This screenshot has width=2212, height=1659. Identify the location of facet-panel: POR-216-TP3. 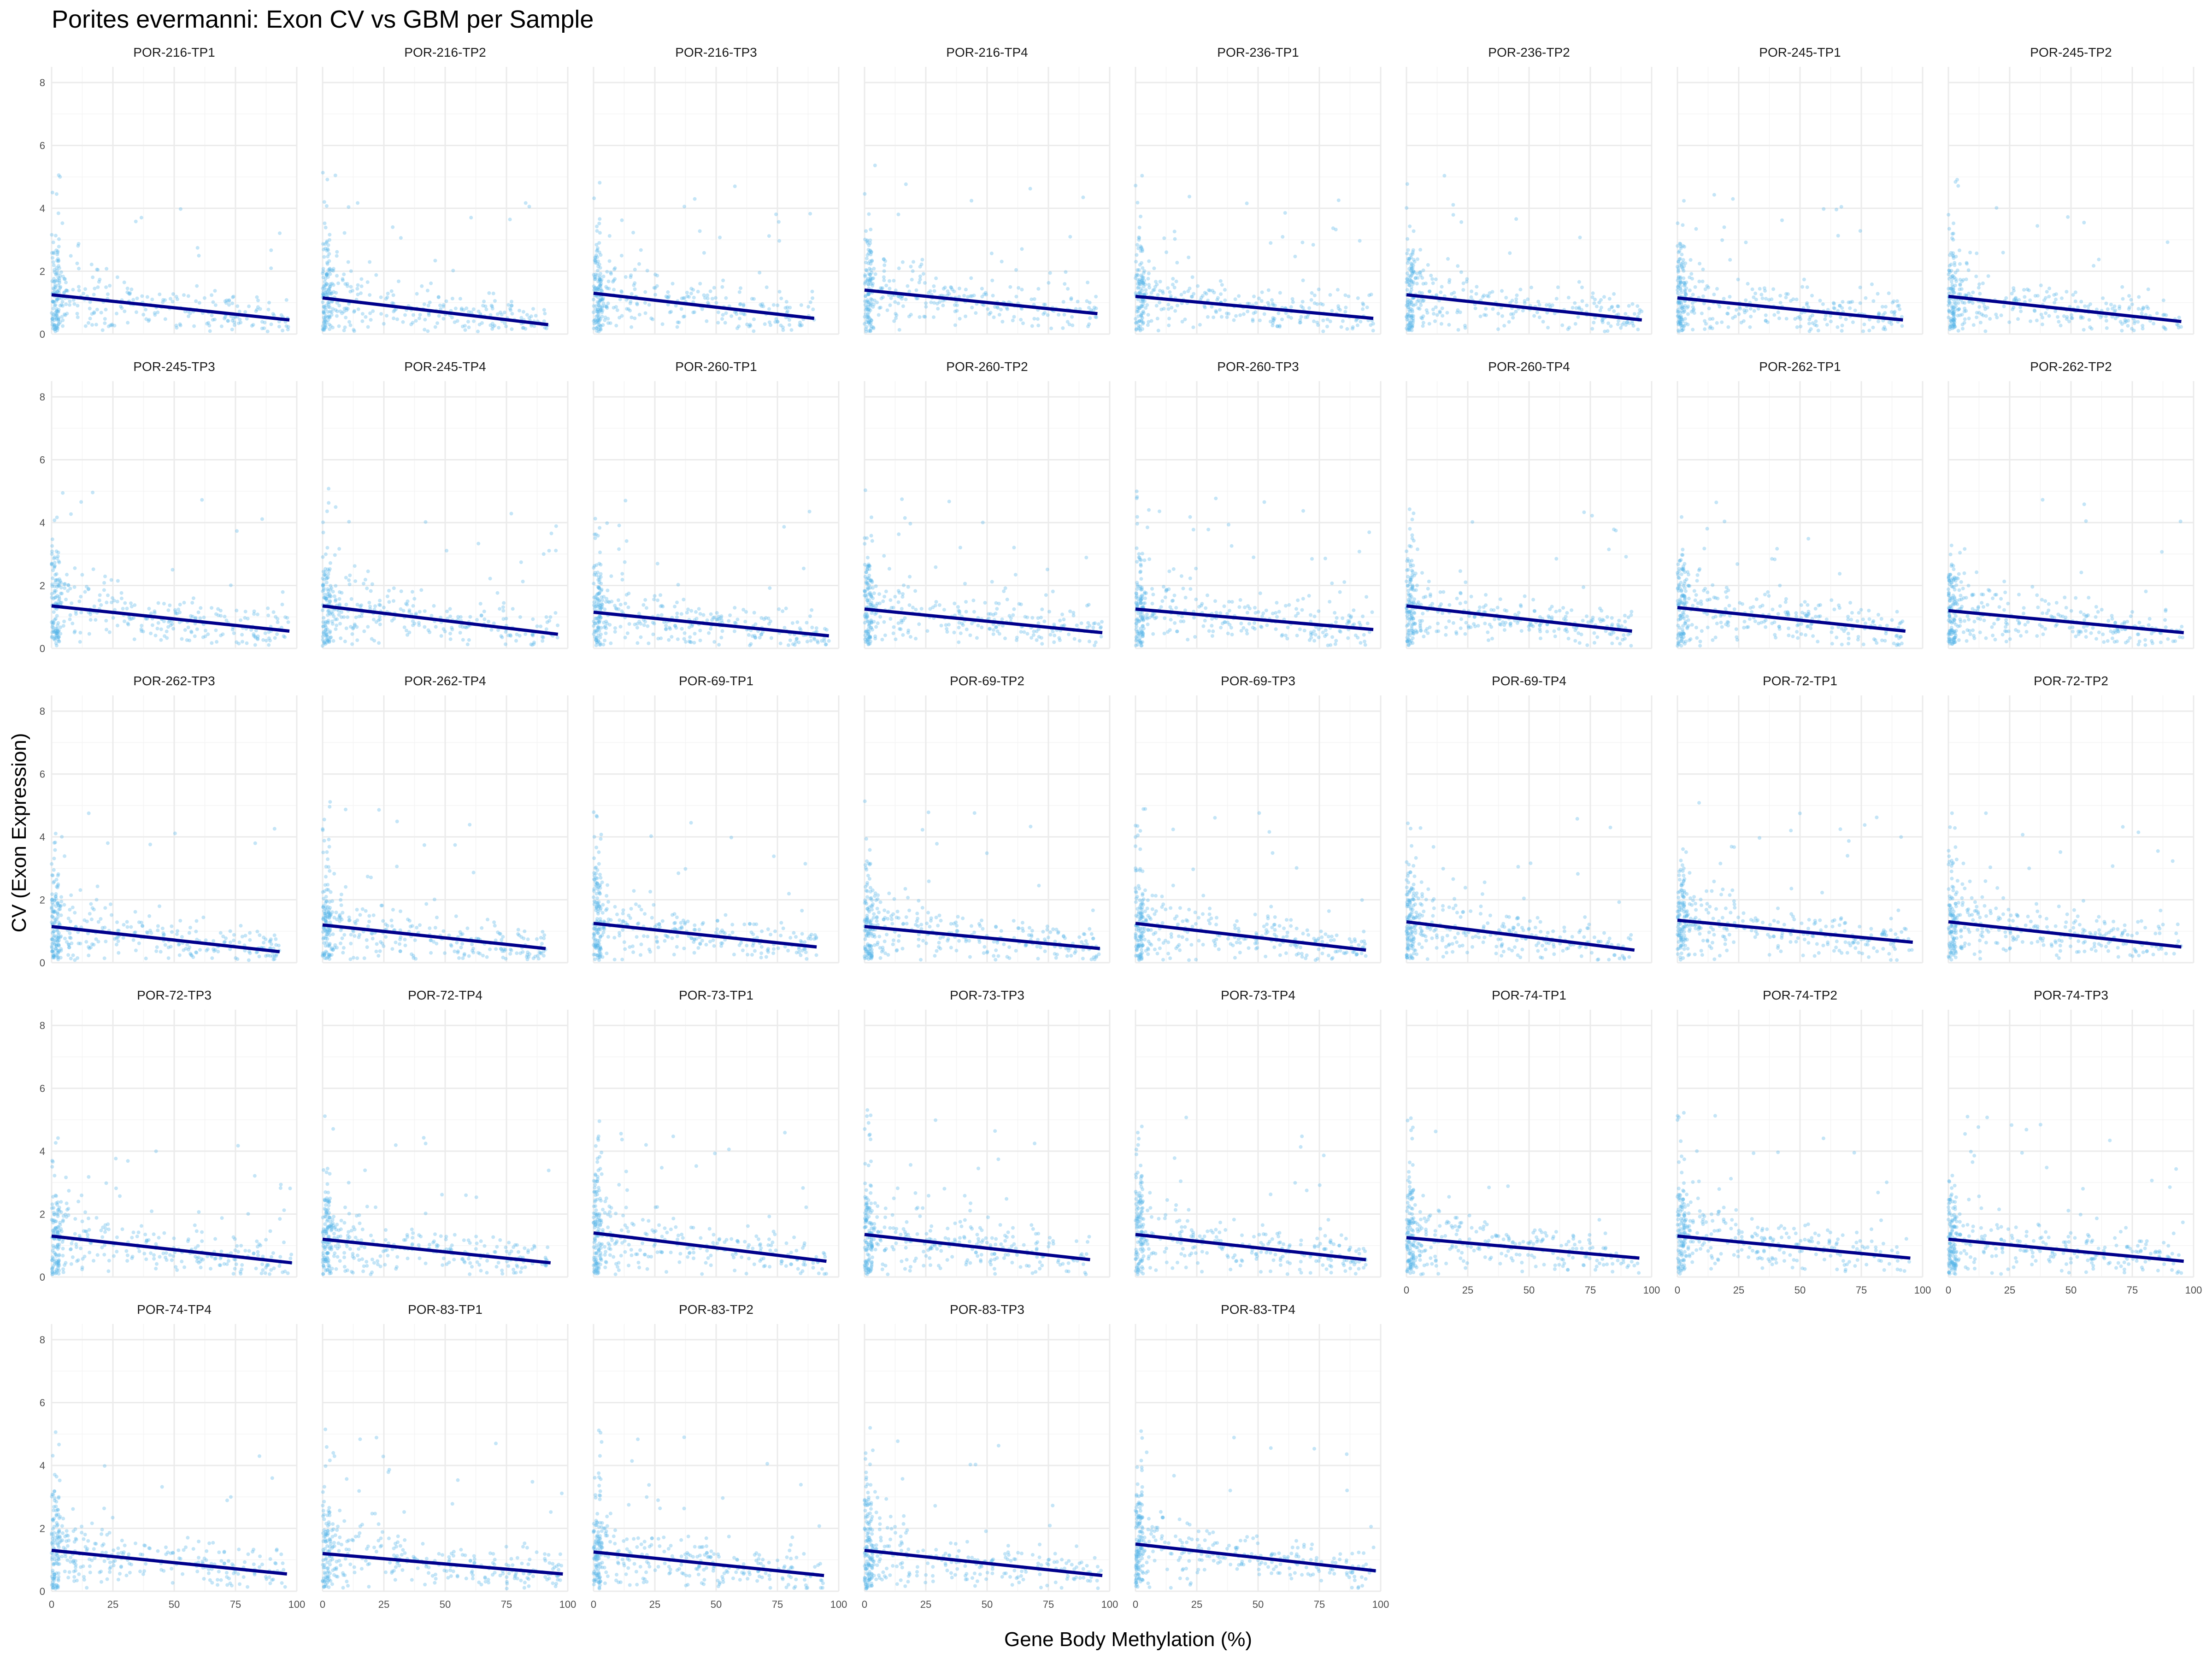
(716, 190).